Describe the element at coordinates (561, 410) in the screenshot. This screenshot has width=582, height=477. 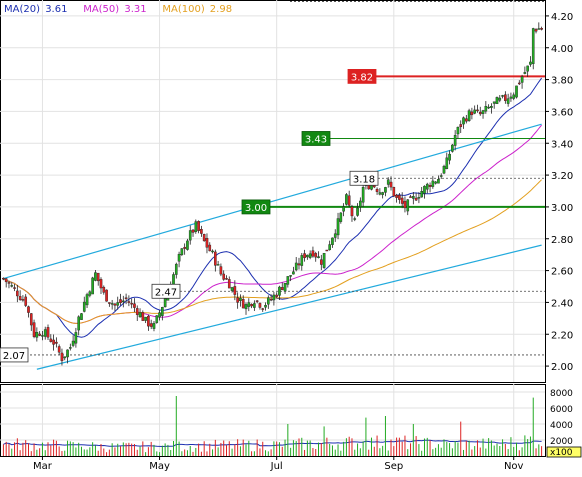
I see `volume-tick-label: 6000` at that location.